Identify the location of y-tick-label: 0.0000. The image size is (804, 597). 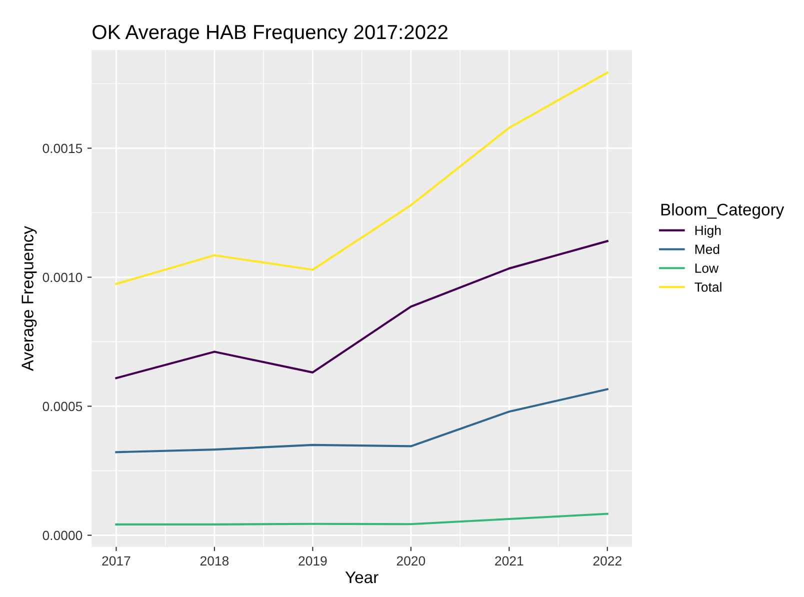
(62, 535).